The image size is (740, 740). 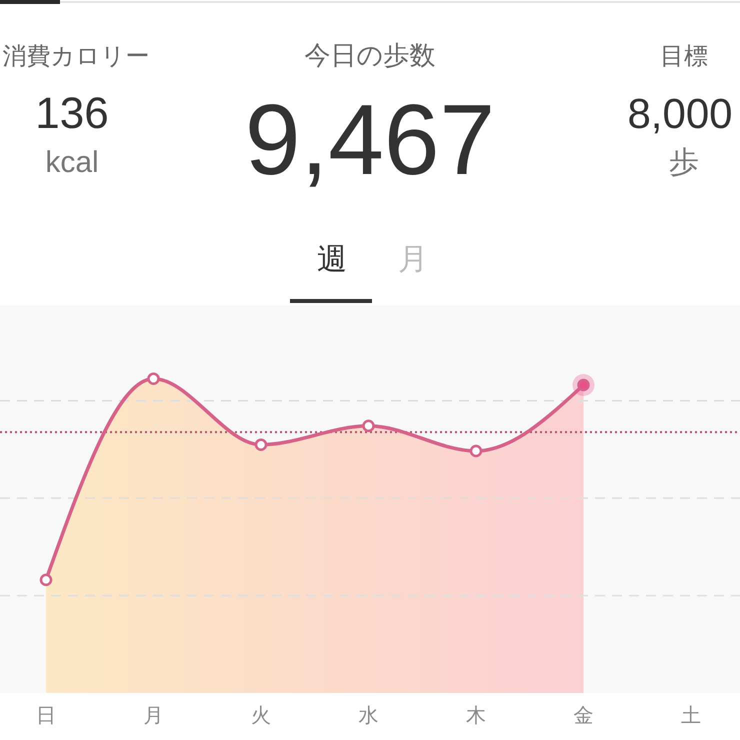 I want to click on x-tick-label: 金, so click(x=584, y=716).